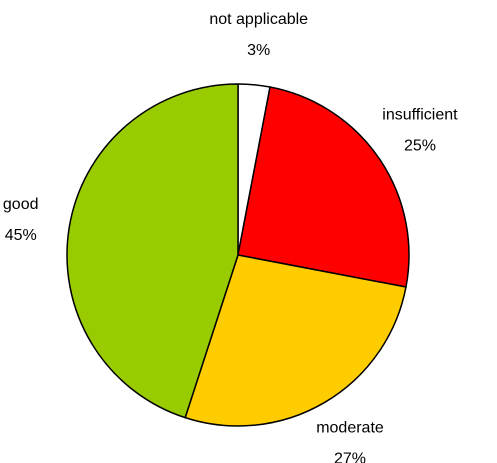 The height and width of the screenshot is (463, 497). I want to click on slice-label: moderate, so click(350, 428).